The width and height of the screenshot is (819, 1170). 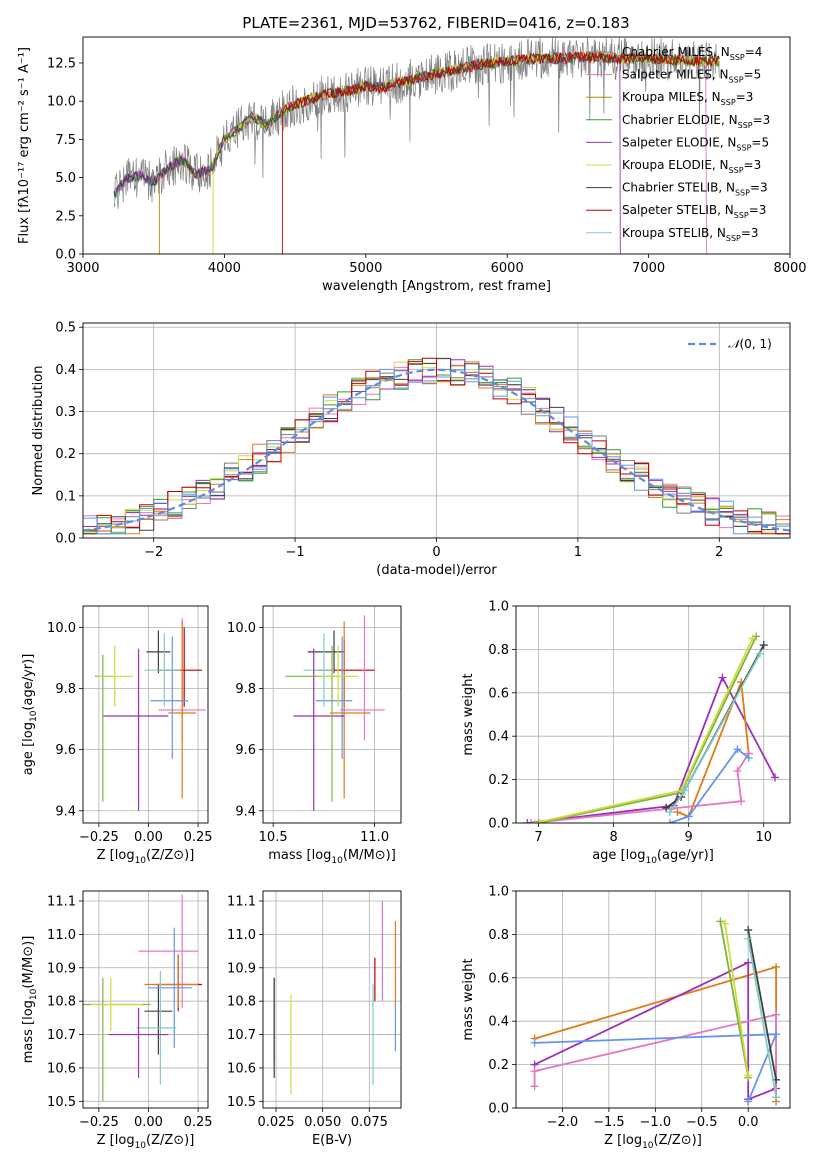 What do you see at coordinates (24, 145) in the screenshot?
I see `y-axis-label: Flux [fλ10⁻¹⁷ erg cm⁻² s⁻¹ A⁻¹]` at bounding box center [24, 145].